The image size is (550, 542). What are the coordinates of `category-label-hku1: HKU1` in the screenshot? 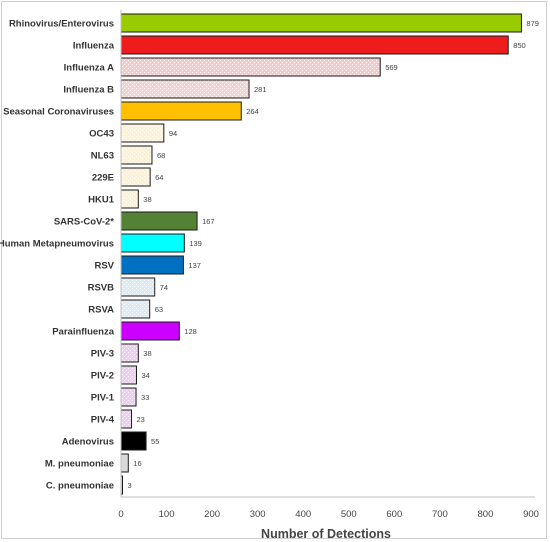 It's located at (101, 200).